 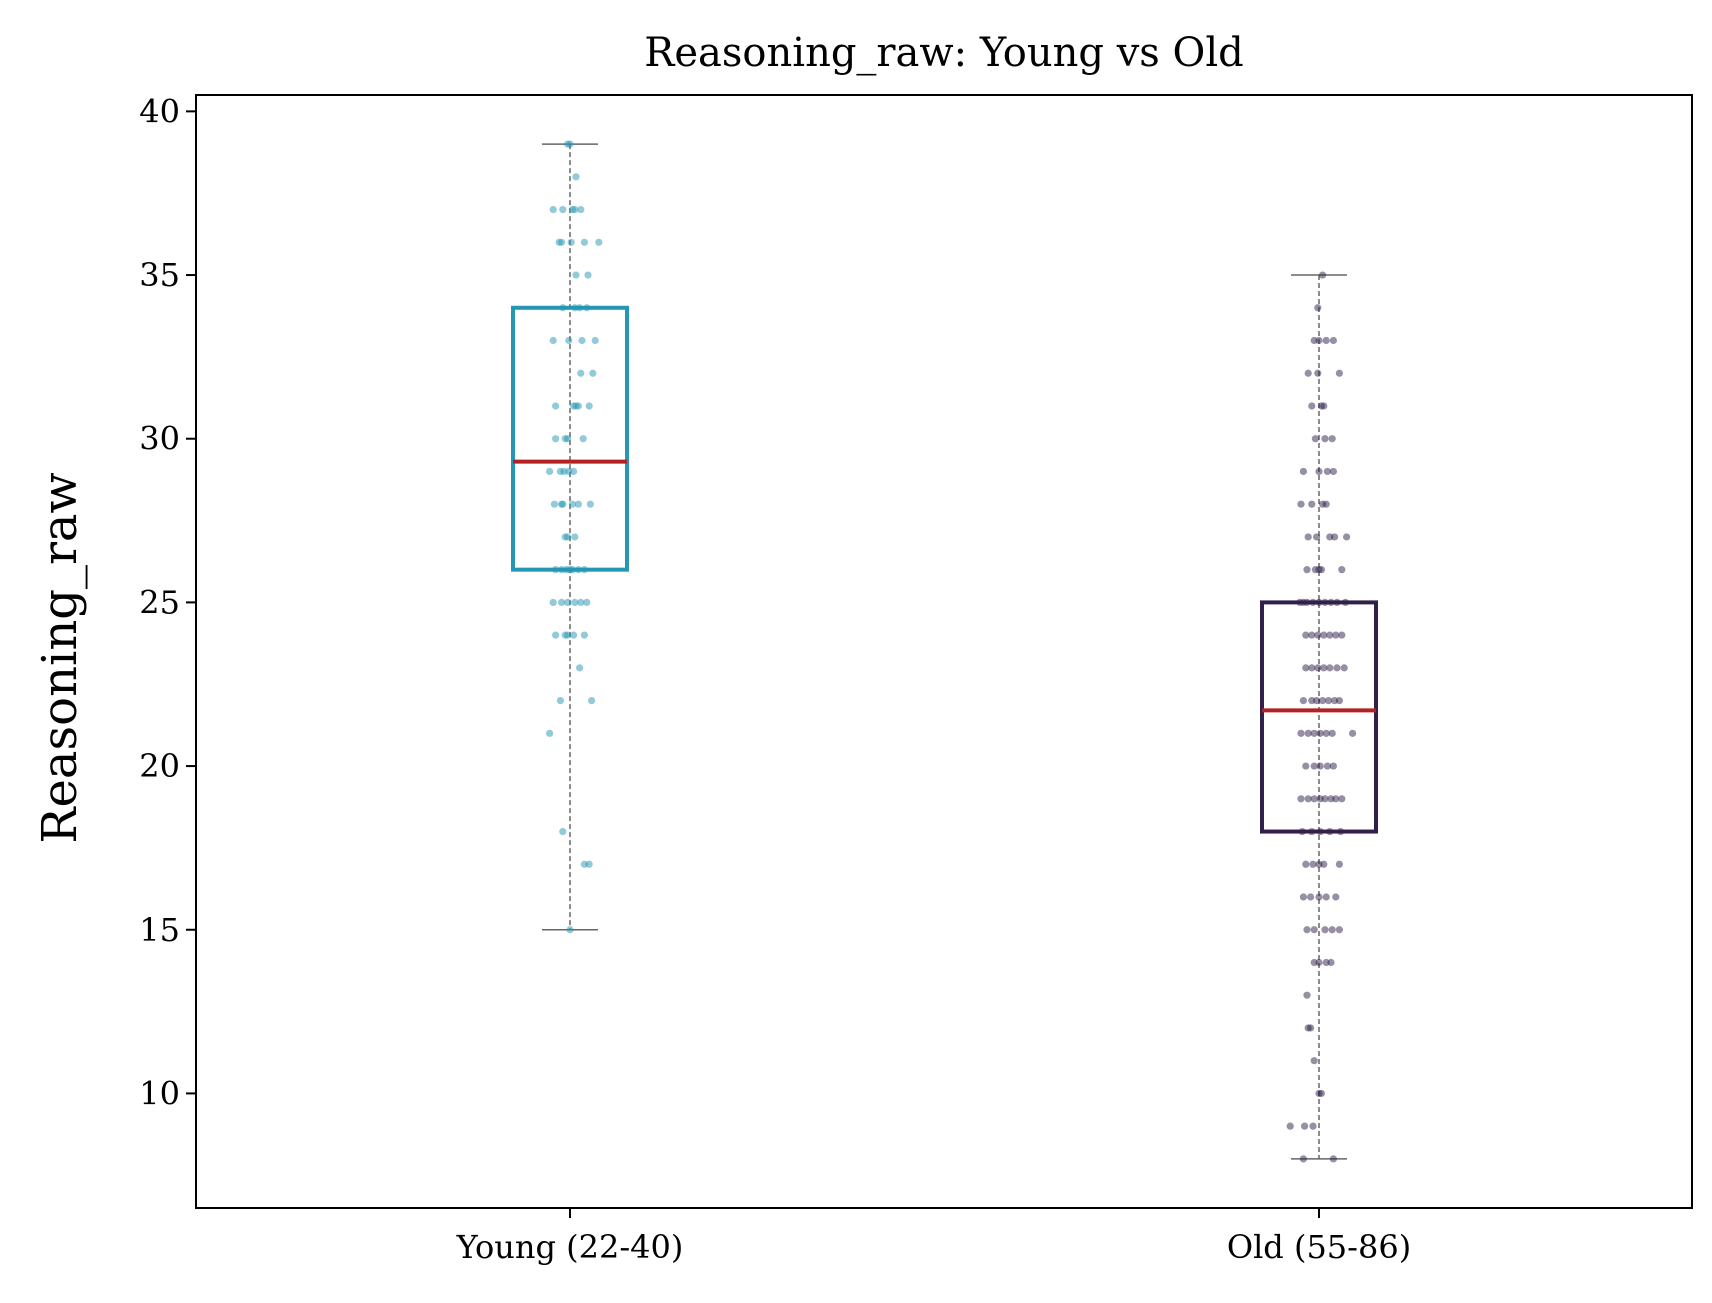 What do you see at coordinates (60, 657) in the screenshot?
I see `y-axis-label: Reasoning_raw` at bounding box center [60, 657].